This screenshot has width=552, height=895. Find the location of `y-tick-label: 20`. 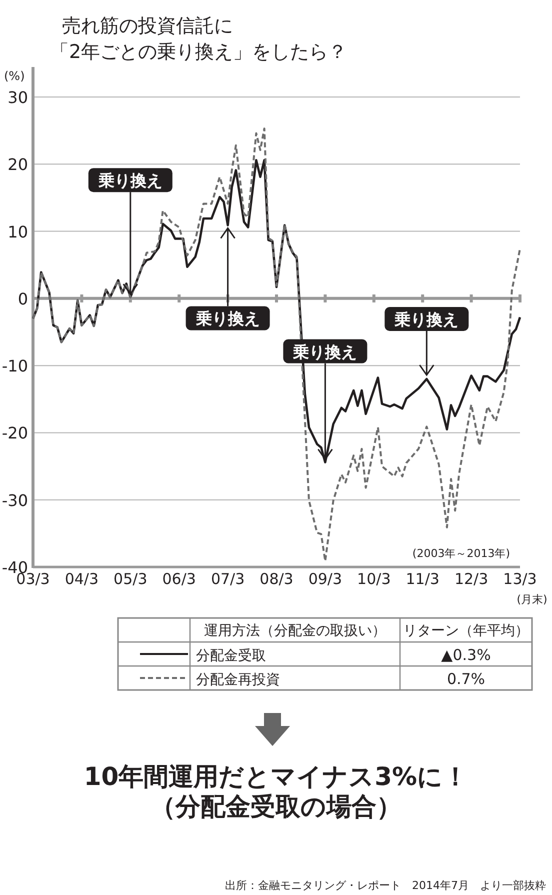

y-tick-label: 20 is located at coordinates (18, 164).